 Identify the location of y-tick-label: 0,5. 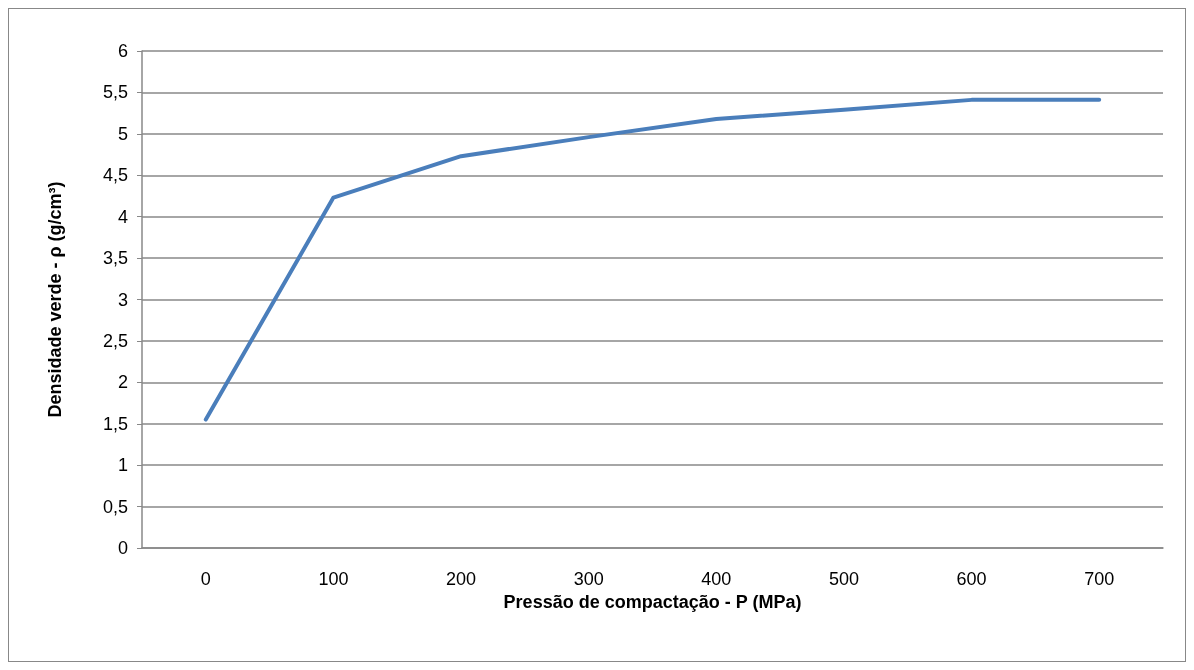
(115, 506).